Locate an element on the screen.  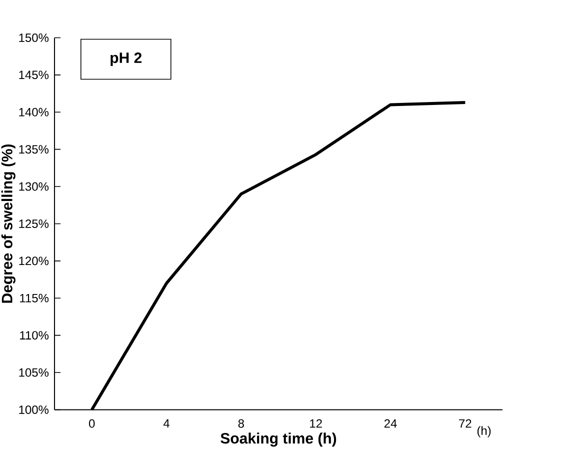
y-tick-label: 115% is located at coordinates (34, 298).